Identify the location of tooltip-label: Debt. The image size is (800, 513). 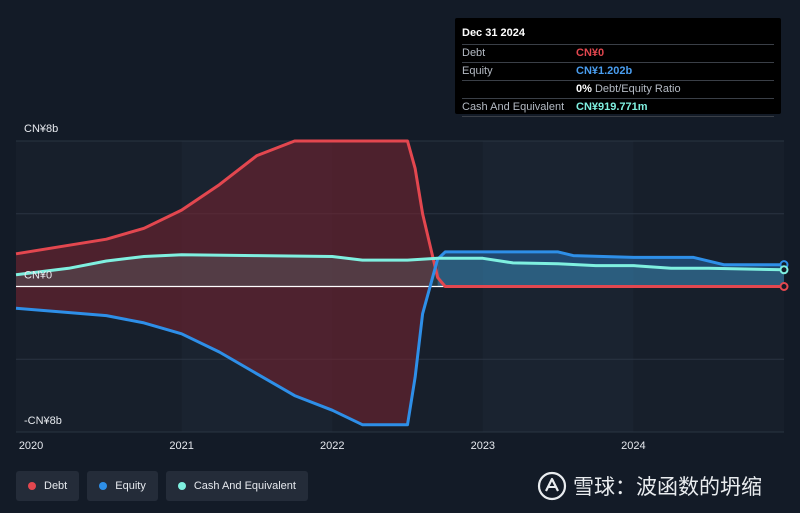
(474, 53).